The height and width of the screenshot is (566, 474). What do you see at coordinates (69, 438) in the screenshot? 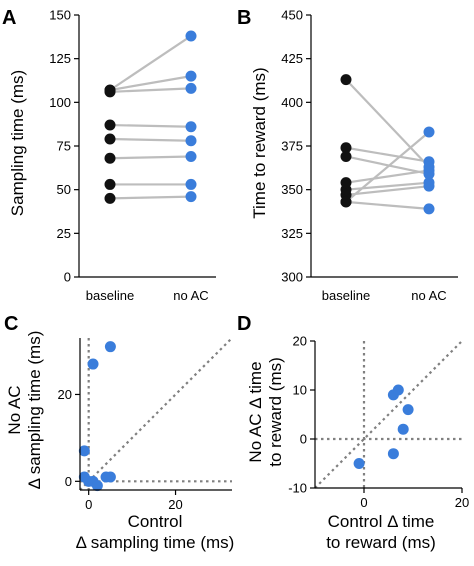
I see `y-ticks-c: 0 20` at bounding box center [69, 438].